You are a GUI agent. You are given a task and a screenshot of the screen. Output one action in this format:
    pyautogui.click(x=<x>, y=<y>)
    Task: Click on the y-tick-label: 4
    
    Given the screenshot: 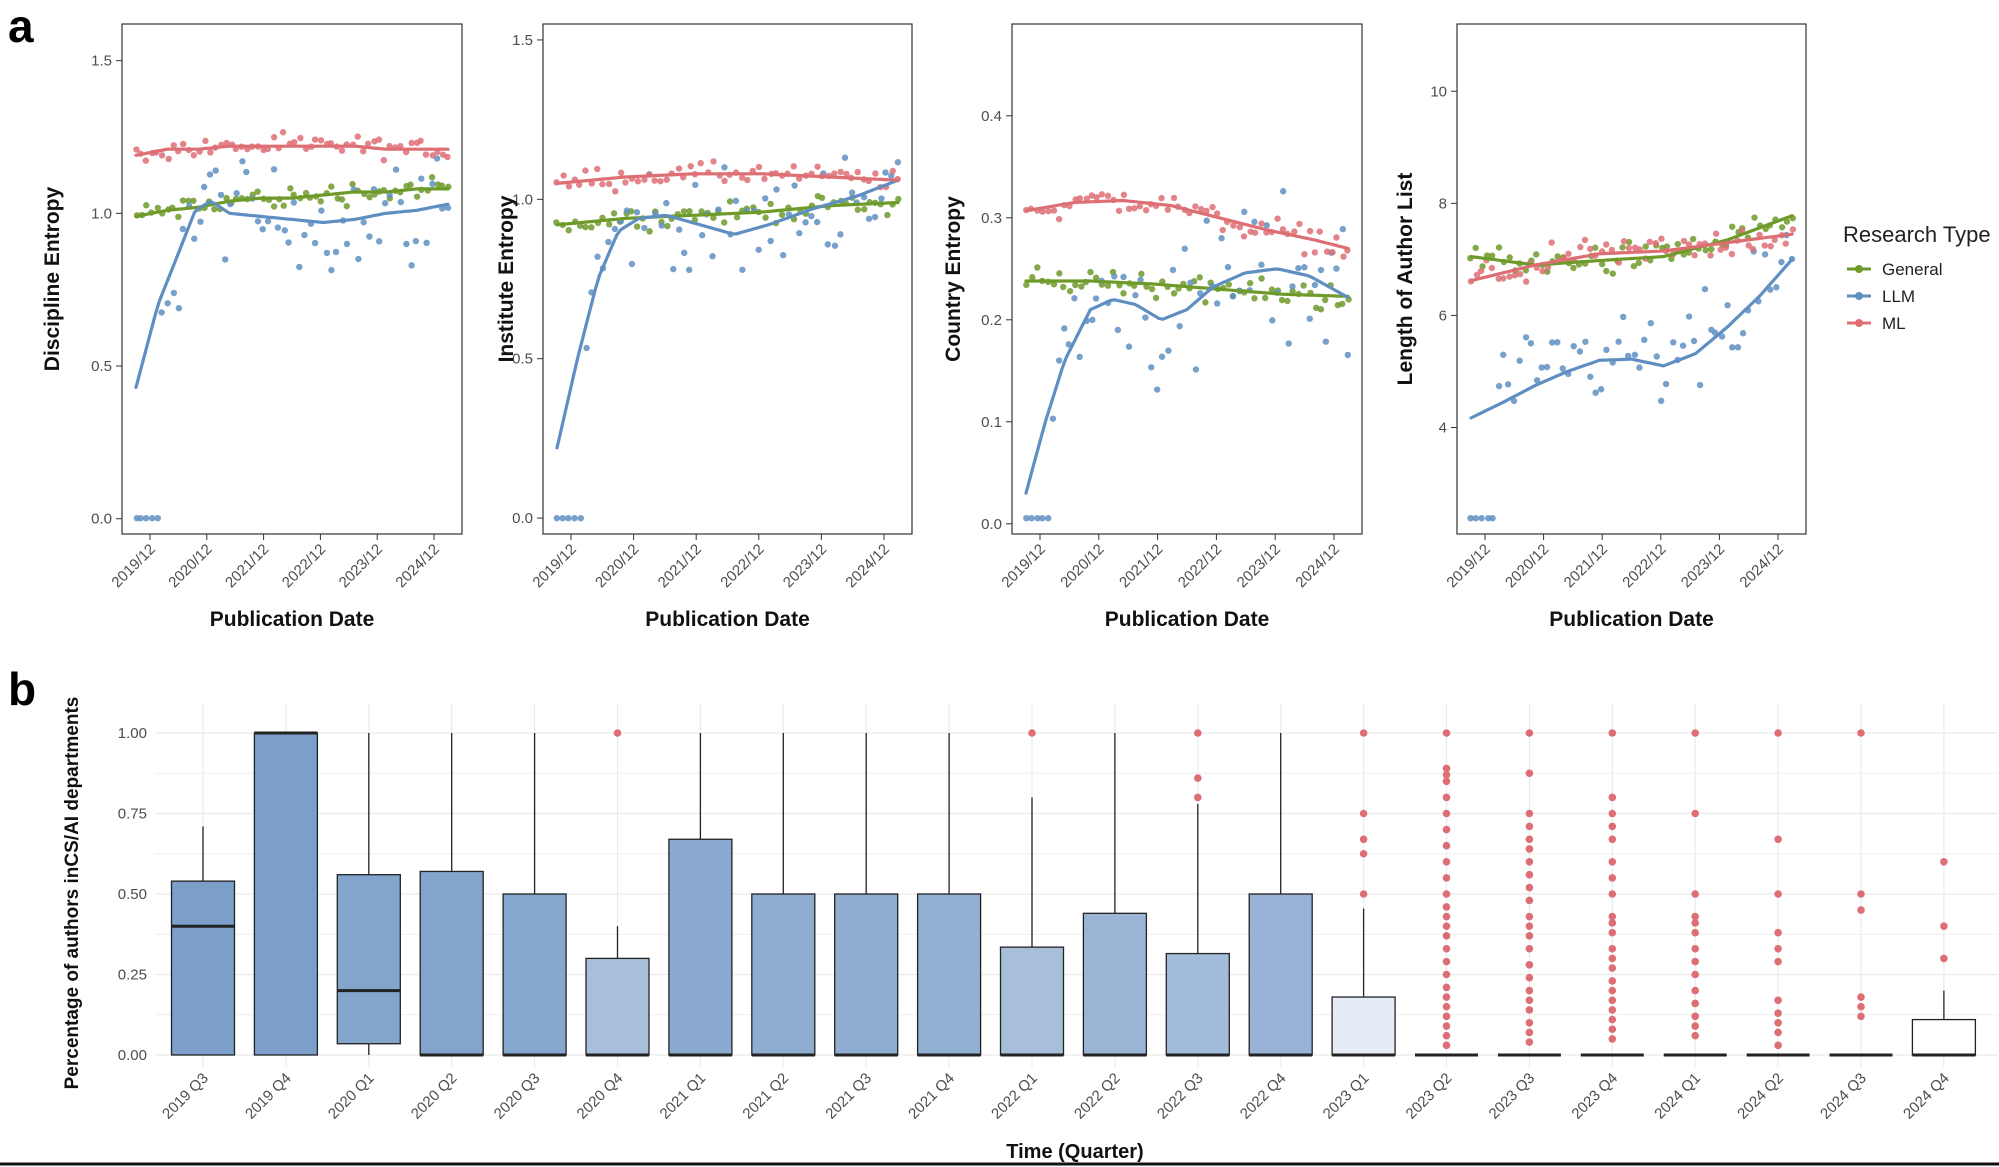 What is the action you would take?
    pyautogui.click(x=1443, y=428)
    